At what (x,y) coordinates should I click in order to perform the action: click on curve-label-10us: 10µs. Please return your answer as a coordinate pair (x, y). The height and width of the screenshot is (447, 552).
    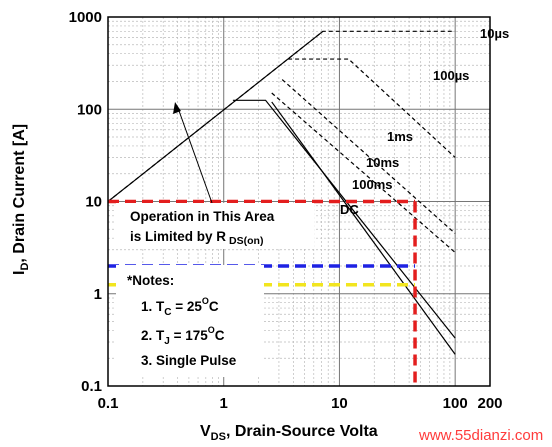
    Looking at the image, I should click on (494, 33).